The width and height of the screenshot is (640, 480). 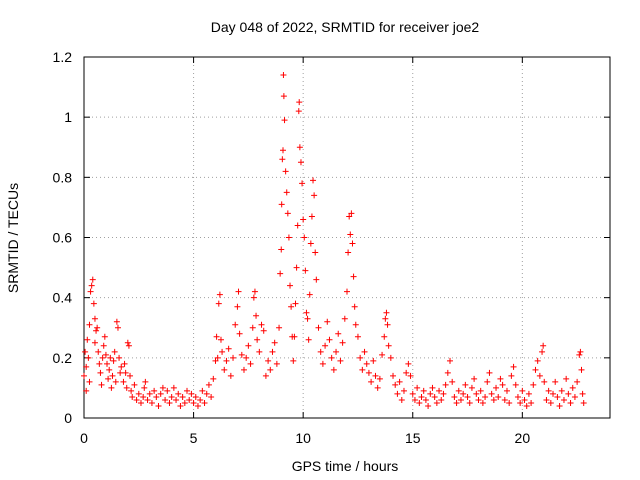 What do you see at coordinates (84, 438) in the screenshot?
I see `x-tick-label: 0` at bounding box center [84, 438].